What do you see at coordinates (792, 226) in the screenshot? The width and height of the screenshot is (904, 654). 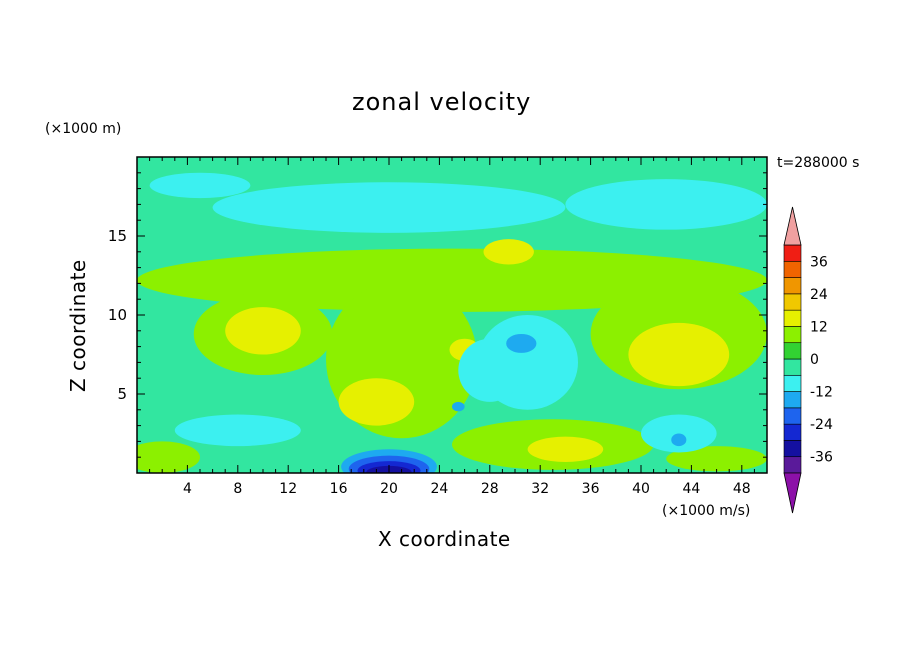 I see `colorbar-over-arrow` at bounding box center [792, 226].